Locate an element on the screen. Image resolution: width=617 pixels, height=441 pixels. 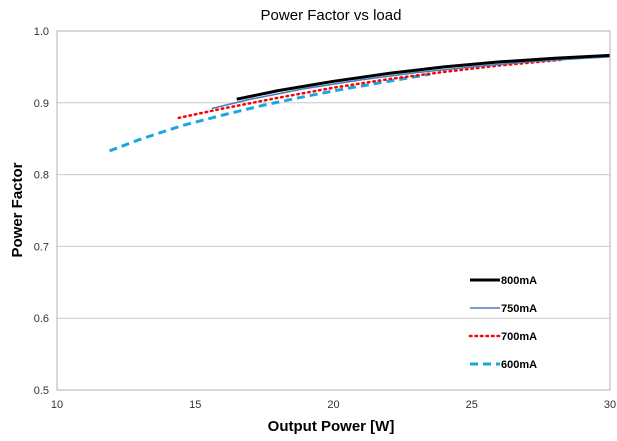
y-tick-label: 0.9 is located at coordinates (41, 104).